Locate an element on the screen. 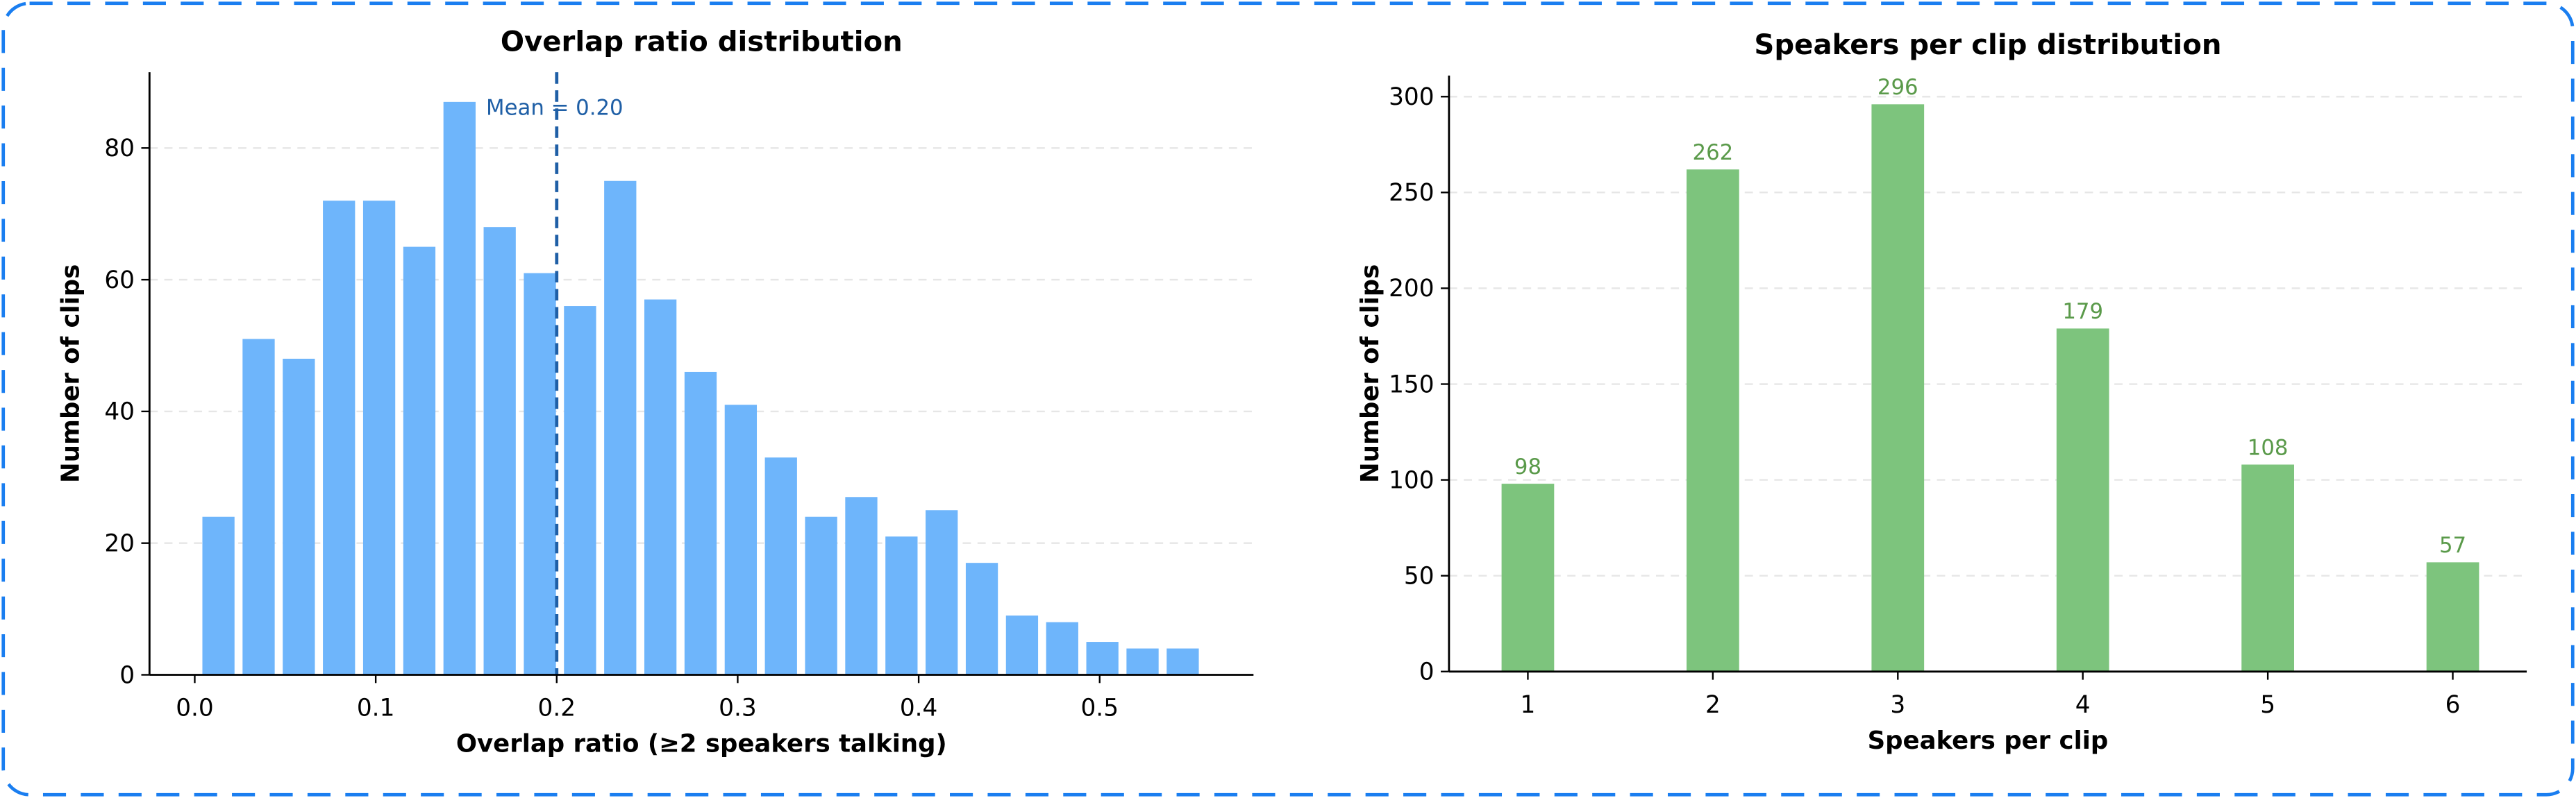 The image size is (2576, 798). x-axis-label: Speakers per clip is located at coordinates (1988, 741).